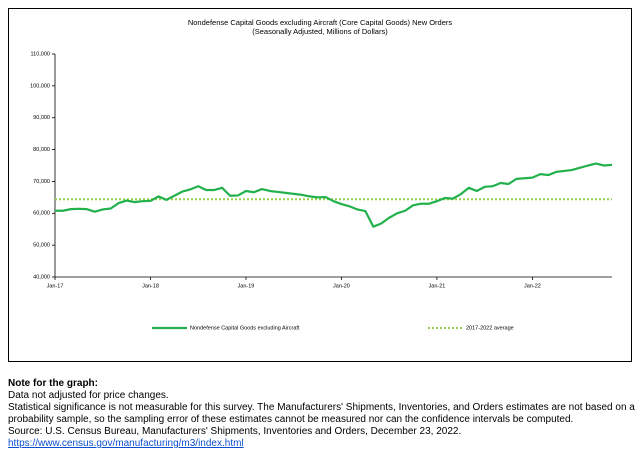 This screenshot has width=641, height=461. What do you see at coordinates (41, 246) in the screenshot?
I see `y-tick-label: 50,000` at bounding box center [41, 246].